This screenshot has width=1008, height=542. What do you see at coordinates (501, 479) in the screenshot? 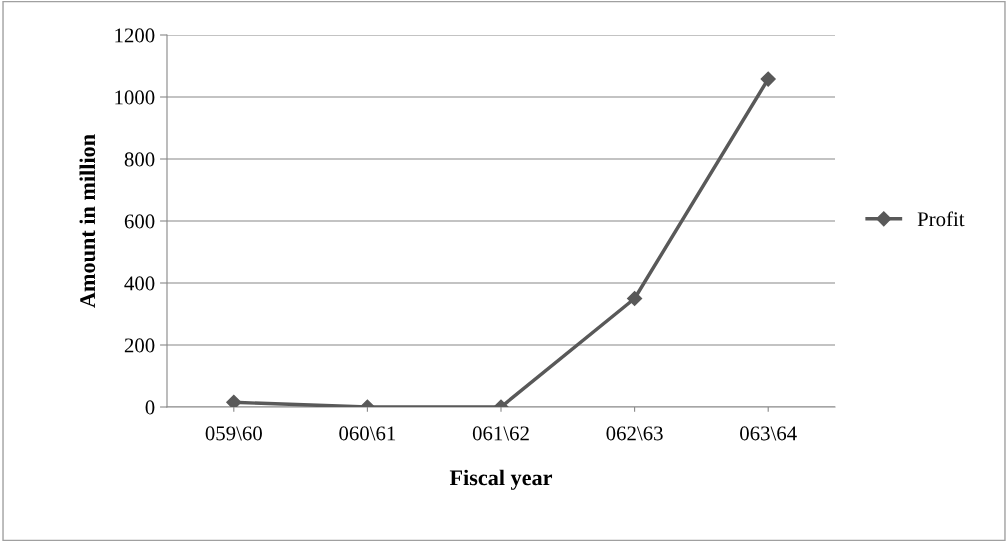
I see `x-axis-title: Fiscal year` at bounding box center [501, 479].